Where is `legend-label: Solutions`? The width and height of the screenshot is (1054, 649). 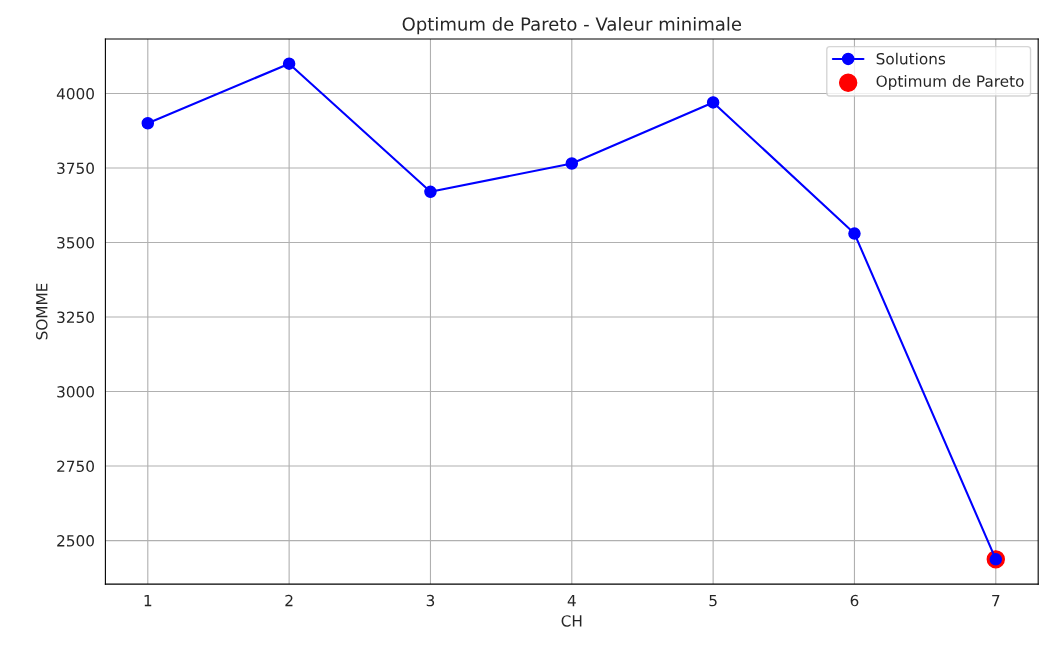 legend-label: Solutions is located at coordinates (911, 58).